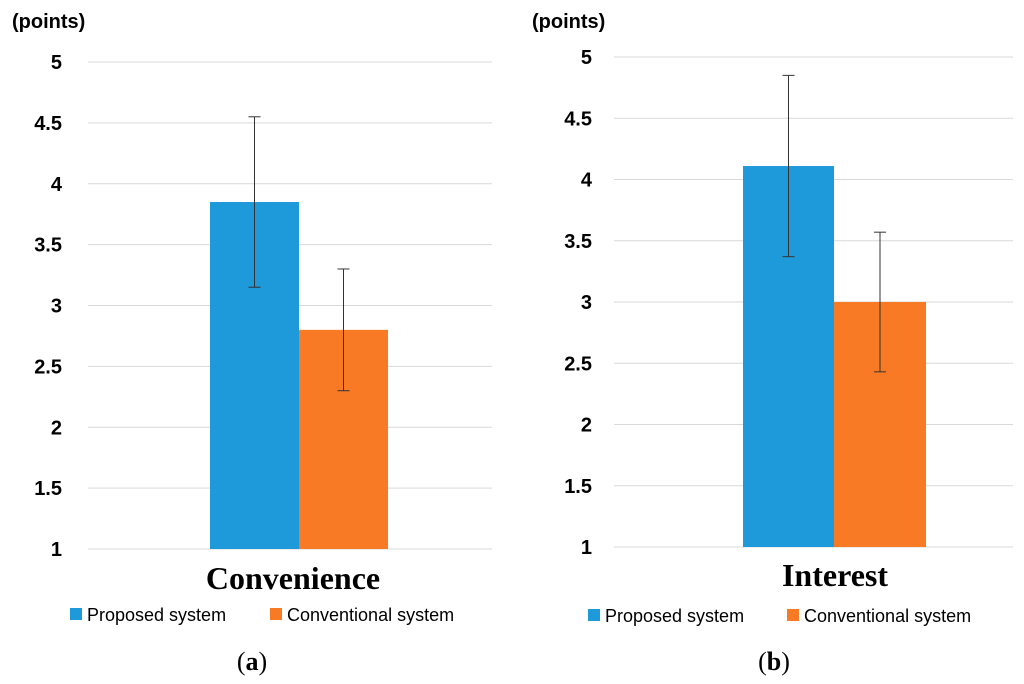  What do you see at coordinates (276, 614) in the screenshot?
I see `legend-swatch-conventional-a` at bounding box center [276, 614].